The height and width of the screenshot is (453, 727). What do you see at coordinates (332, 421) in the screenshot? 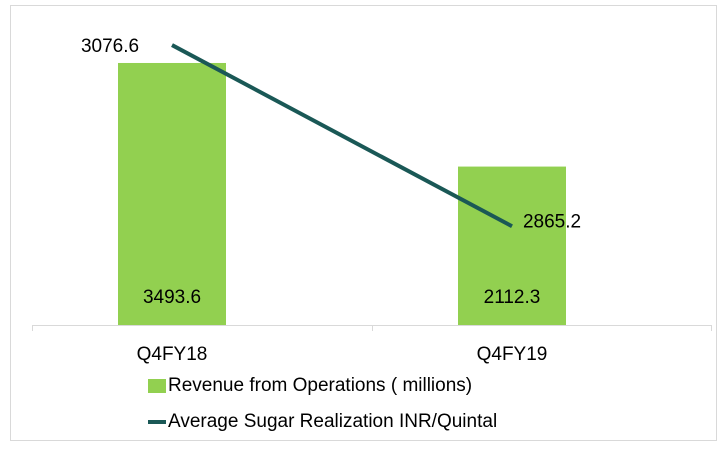
I see `legend-label: Average Sugar Realization INR/Quintal` at bounding box center [332, 421].